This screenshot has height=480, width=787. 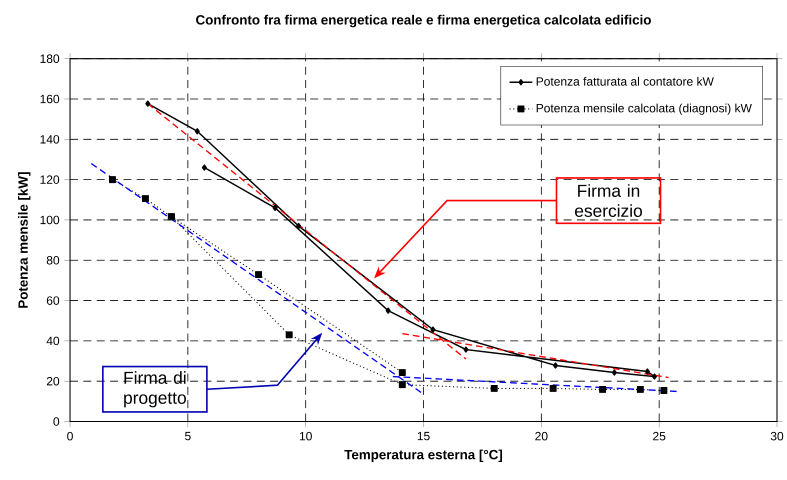 I want to click on y-tick-label: 160, so click(x=50, y=99).